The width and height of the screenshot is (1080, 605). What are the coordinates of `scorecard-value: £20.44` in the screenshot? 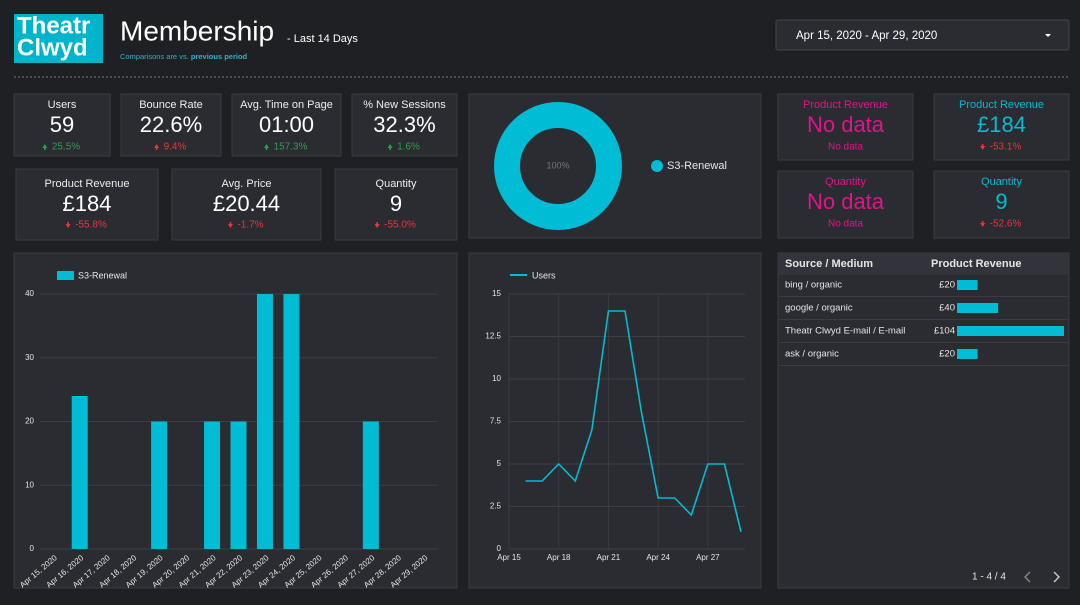 It's located at (246, 203).